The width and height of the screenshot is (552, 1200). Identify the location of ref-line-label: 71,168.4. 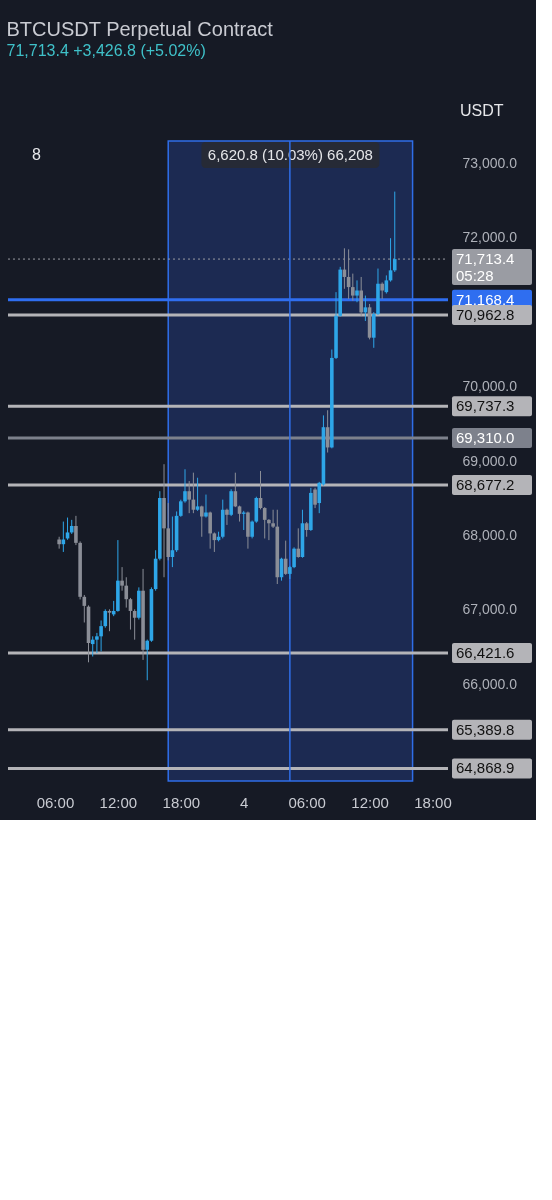
(485, 299).